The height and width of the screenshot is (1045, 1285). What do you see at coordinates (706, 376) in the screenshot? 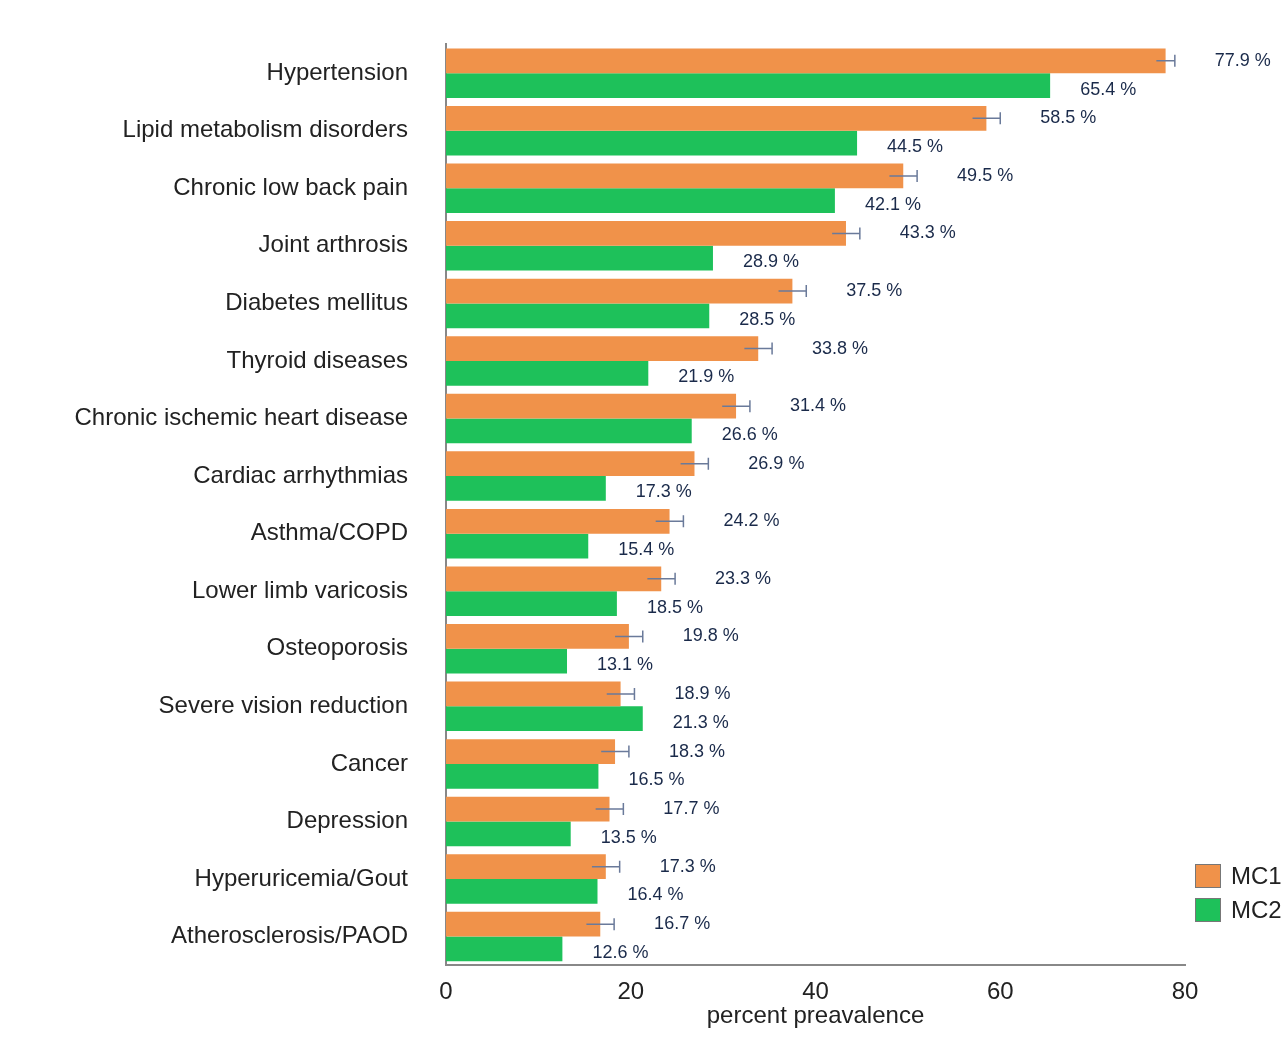
I see `data-label: 21.9 %` at bounding box center [706, 376].